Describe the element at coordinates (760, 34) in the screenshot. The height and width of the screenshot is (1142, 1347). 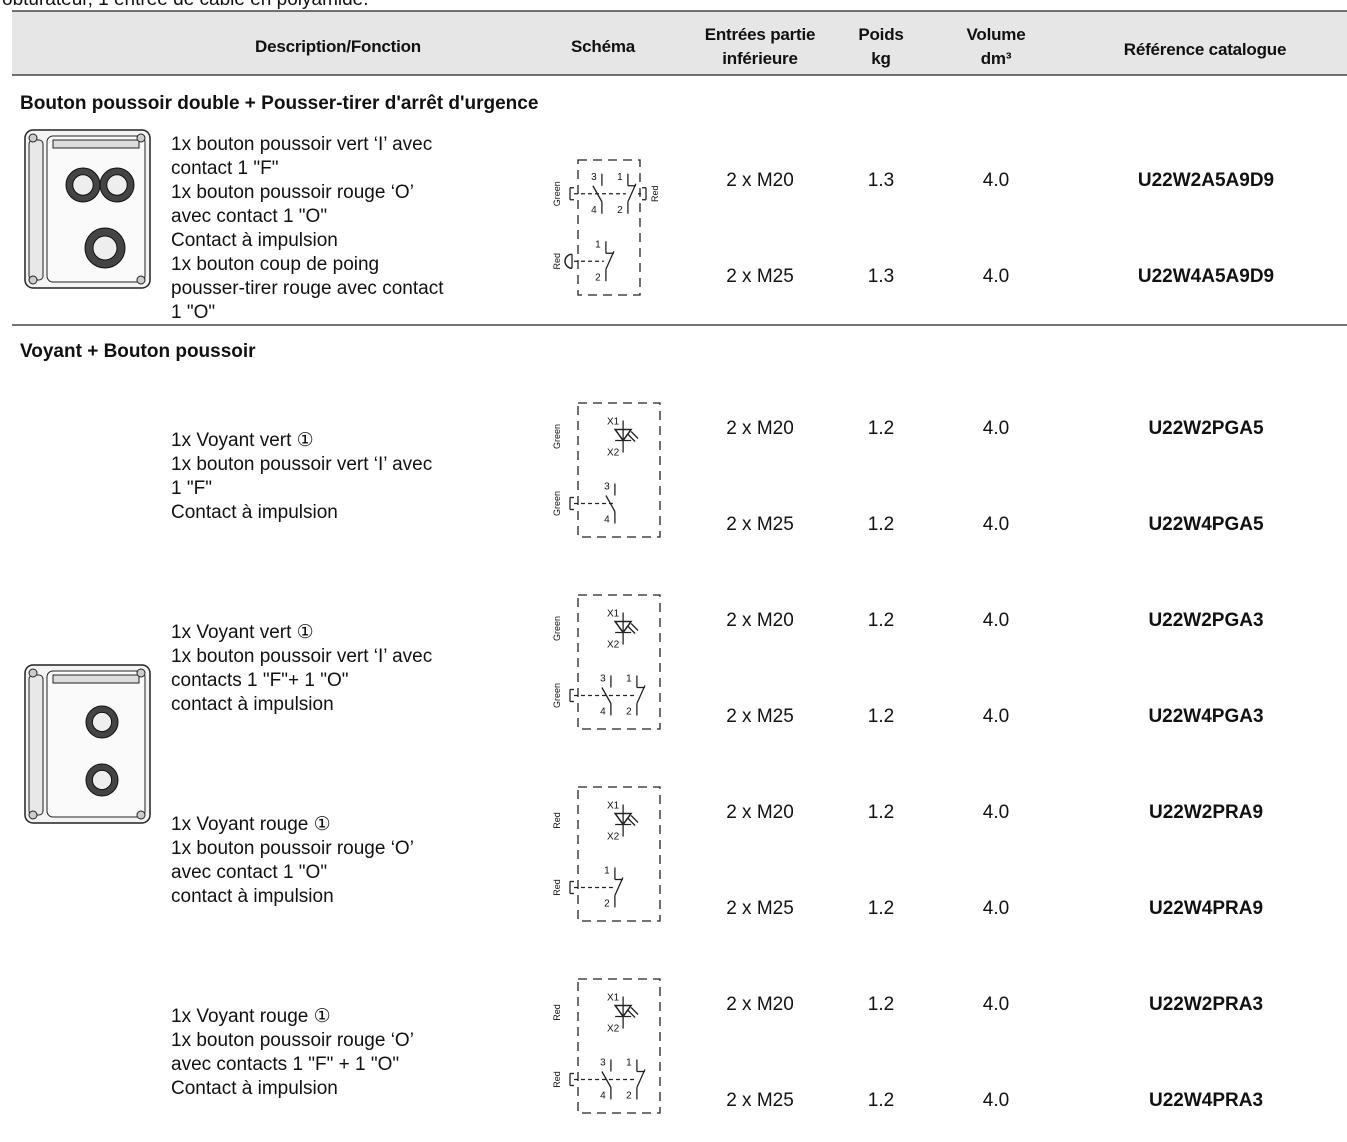
I see `header-entries: Entrées partie` at that location.